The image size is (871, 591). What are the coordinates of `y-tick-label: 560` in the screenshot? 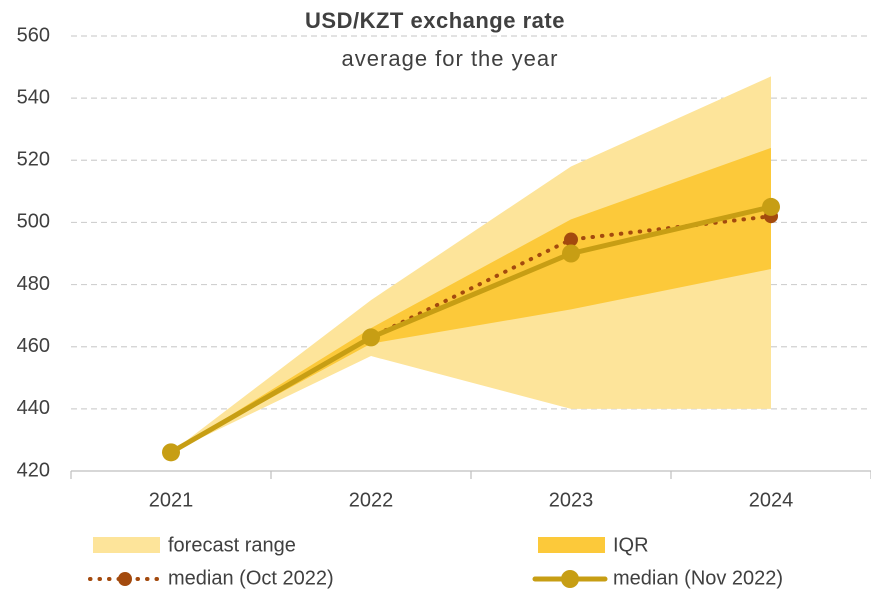 It's located at (33, 35).